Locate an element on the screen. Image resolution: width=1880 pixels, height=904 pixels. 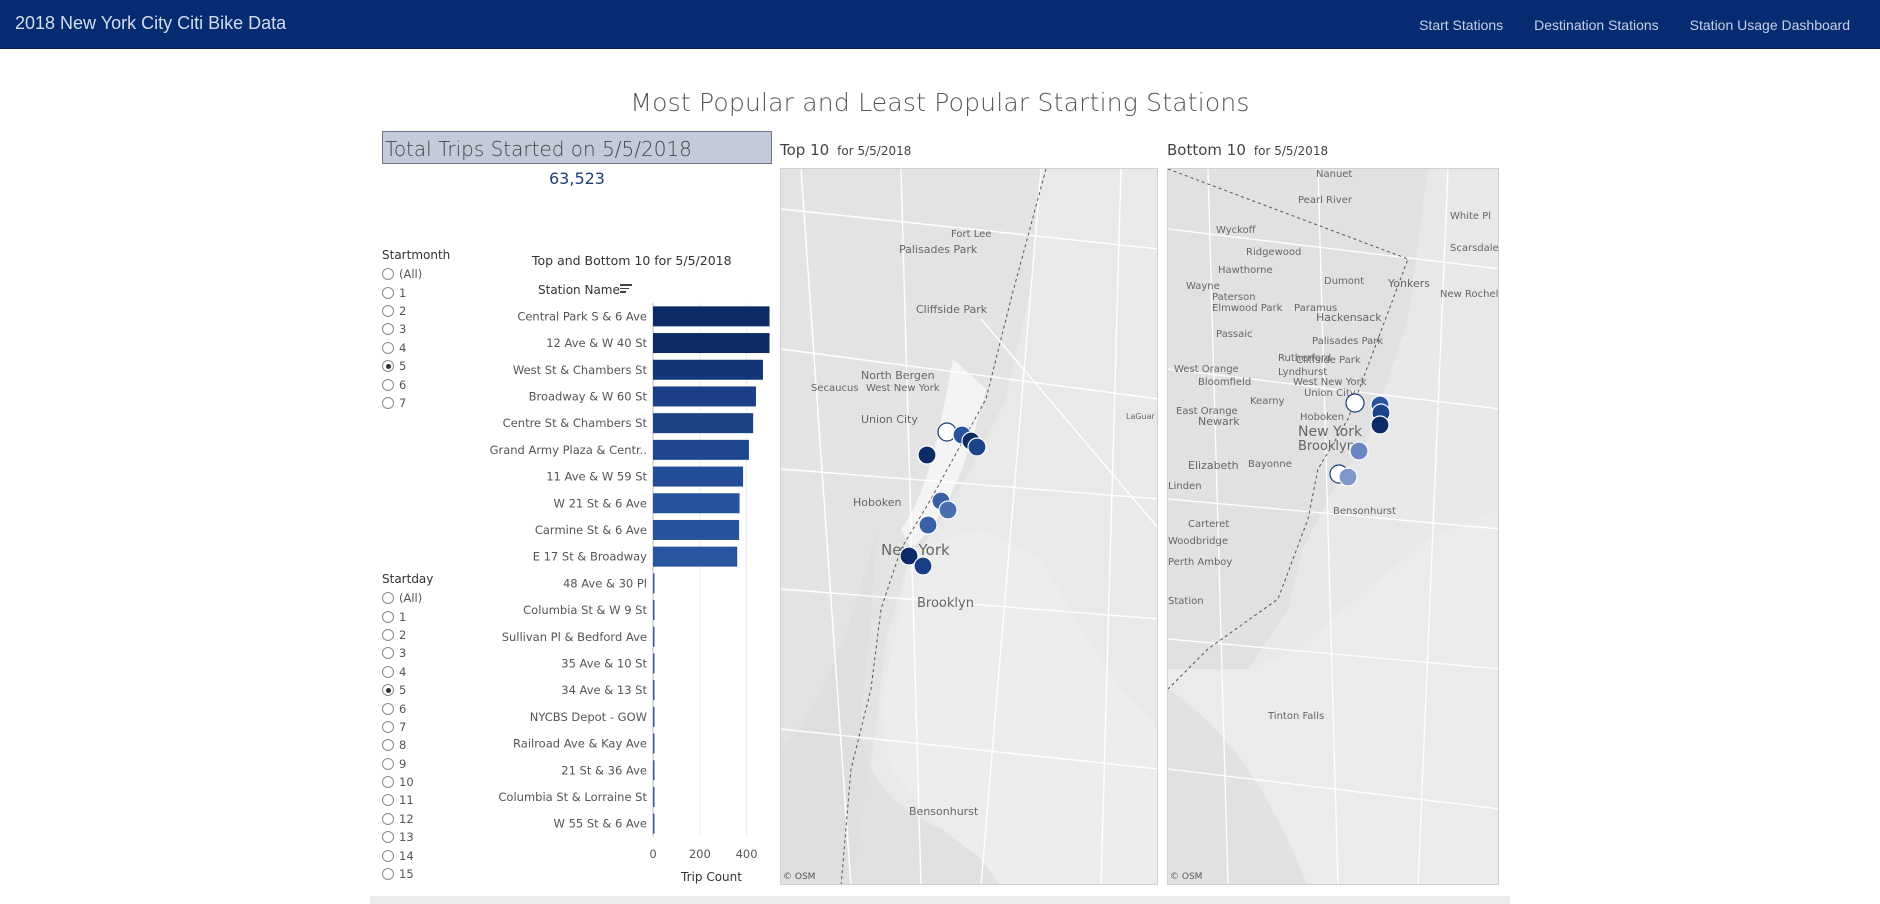
startmonth-option: 4 is located at coordinates (416, 348).